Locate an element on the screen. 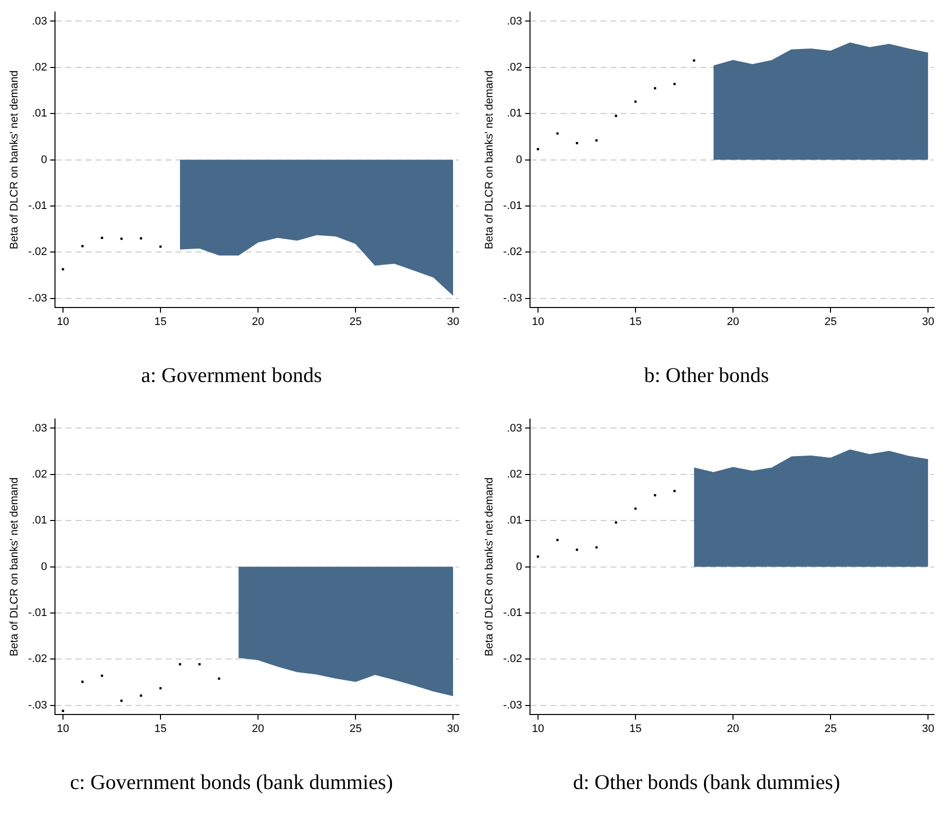 The height and width of the screenshot is (815, 951). text: c: Government bonds (bank dummies) is located at coordinates (232, 782).